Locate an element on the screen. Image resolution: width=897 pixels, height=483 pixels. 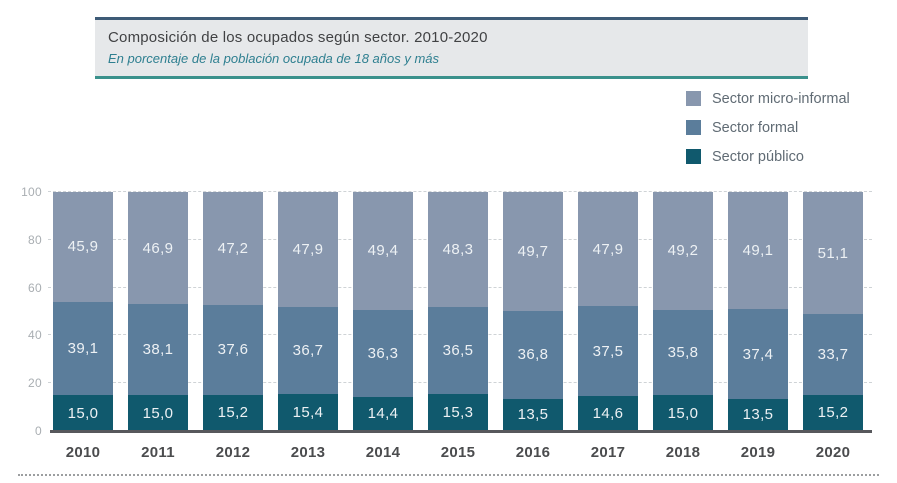
x-tick-label-2015: 2015 is located at coordinates (458, 452).